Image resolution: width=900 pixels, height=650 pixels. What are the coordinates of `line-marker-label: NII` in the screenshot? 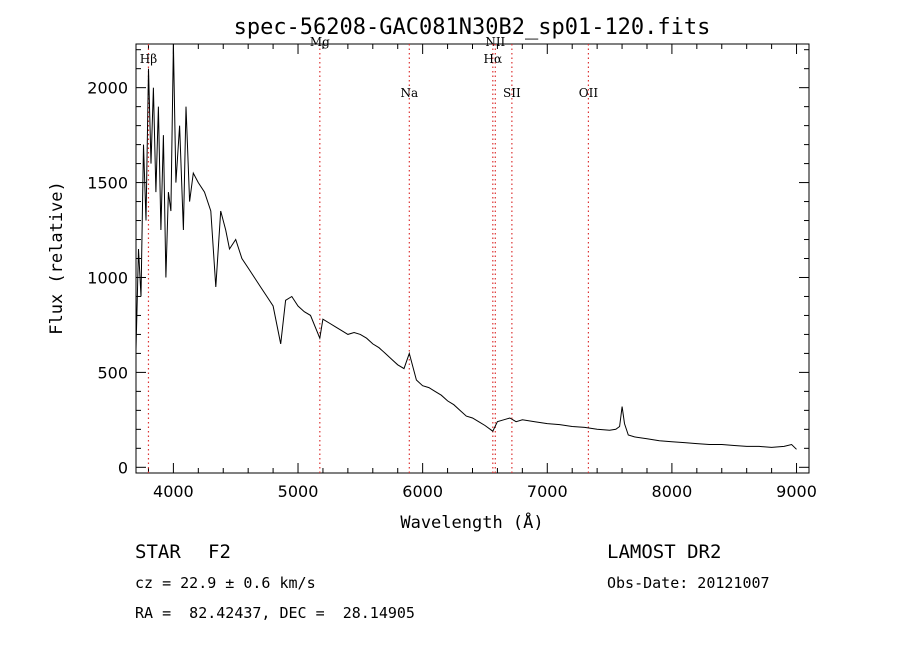 It's located at (495, 42).